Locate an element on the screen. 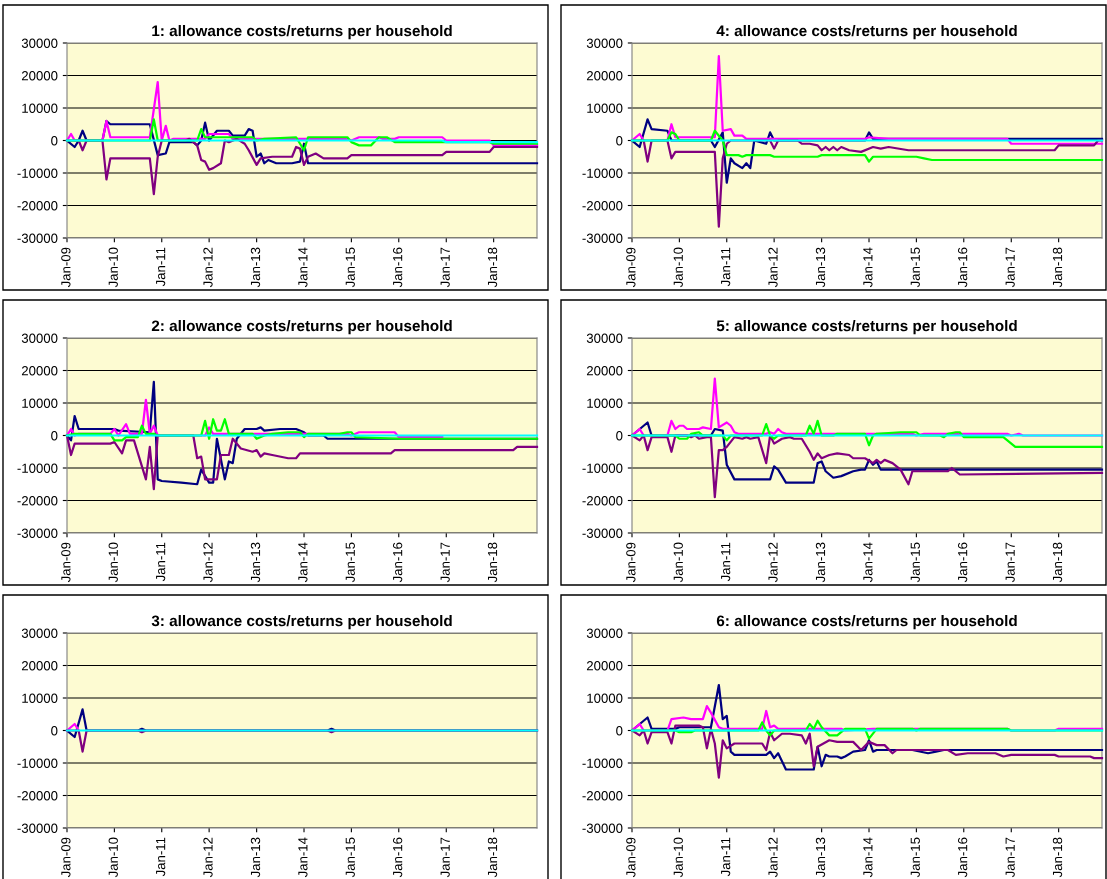 Image resolution: width=1107 pixels, height=879 pixels. chart-title: 2: allowance costs/returns per household is located at coordinates (301, 327).